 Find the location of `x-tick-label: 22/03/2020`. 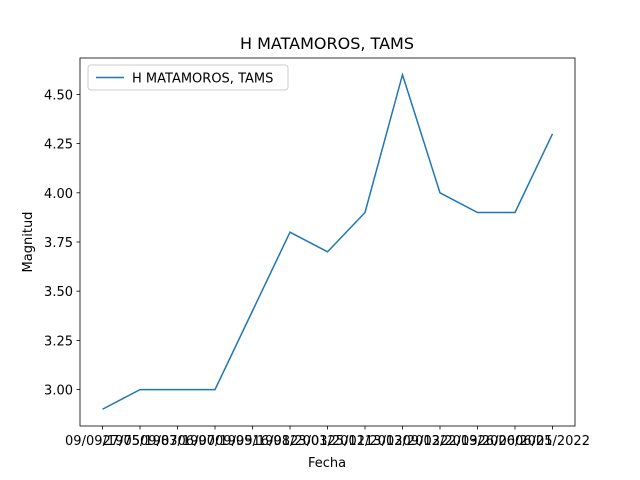

x-tick-label: 22/03/2020 is located at coordinates (477, 441).